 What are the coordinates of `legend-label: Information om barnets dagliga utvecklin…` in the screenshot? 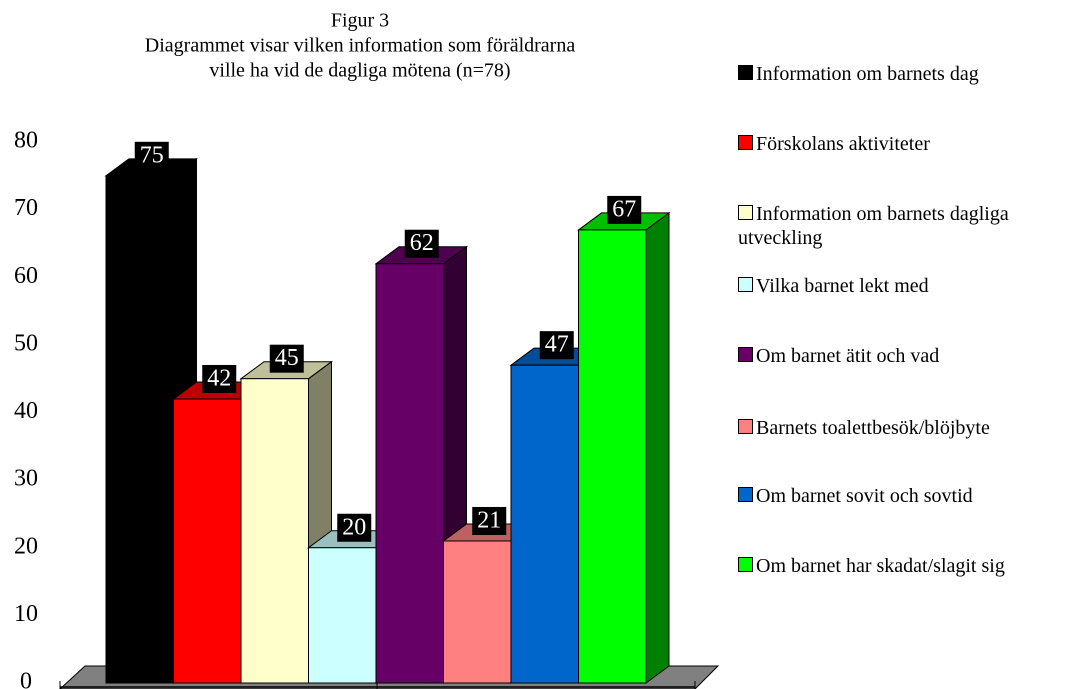 It's located at (873, 226).